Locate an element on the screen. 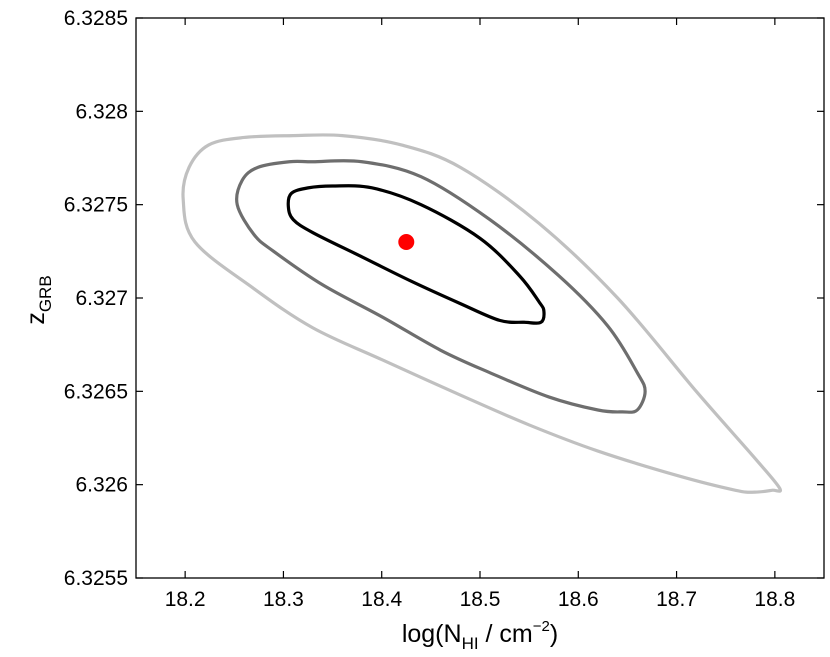  x-axis-label: log(NHI / cm−2) is located at coordinates (480, 635).